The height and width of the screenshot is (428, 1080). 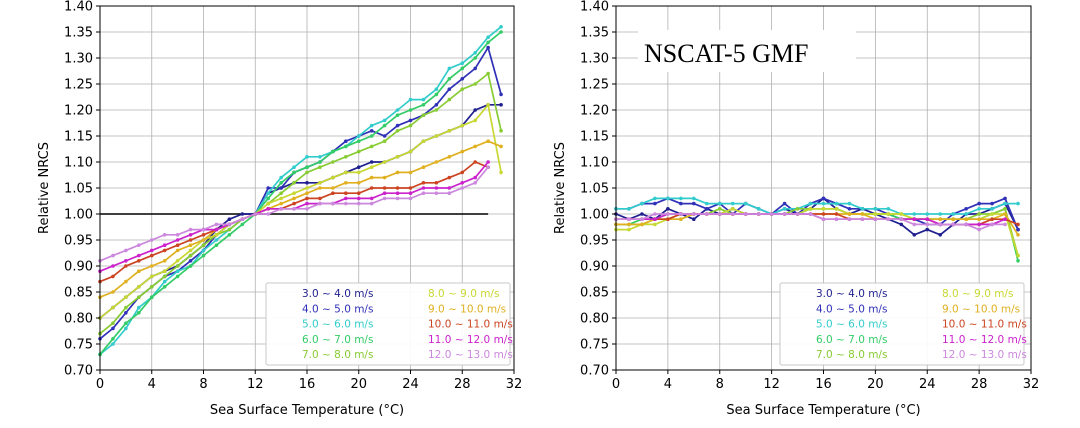 I want to click on x-tick-label: 12, so click(x=771, y=384).